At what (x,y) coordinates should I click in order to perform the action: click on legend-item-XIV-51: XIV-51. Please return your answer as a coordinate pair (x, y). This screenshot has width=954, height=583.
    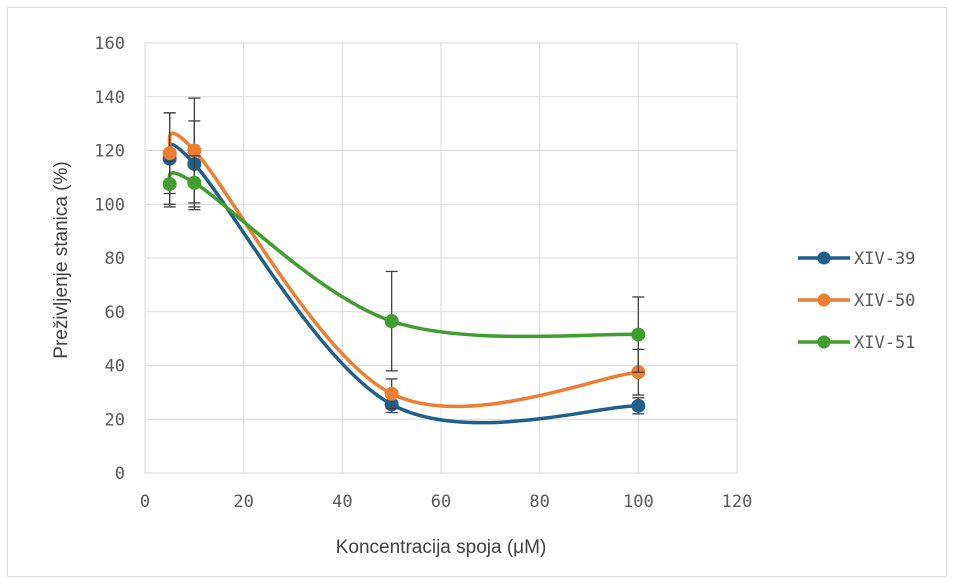
    Looking at the image, I should click on (856, 343).